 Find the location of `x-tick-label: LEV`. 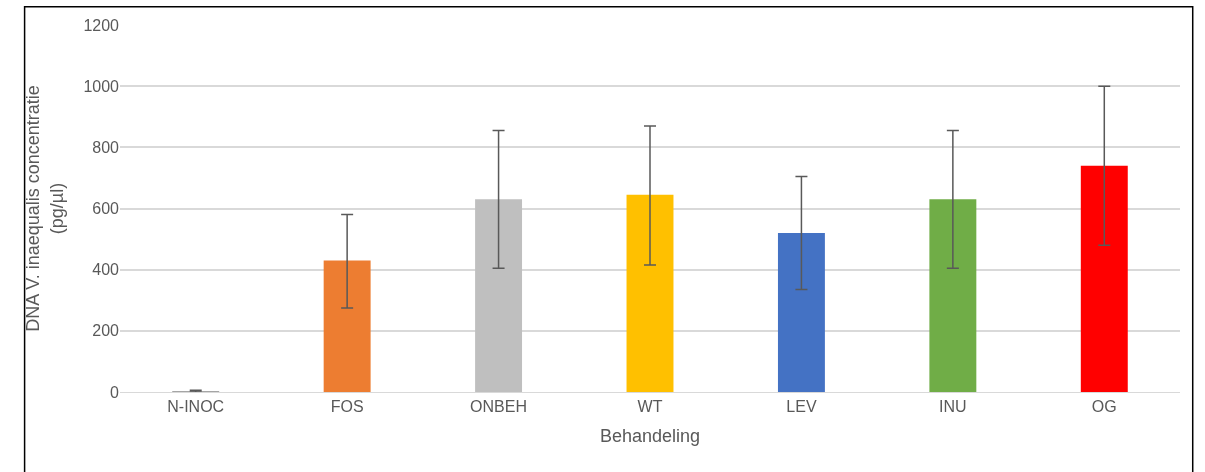

x-tick-label: LEV is located at coordinates (801, 407).